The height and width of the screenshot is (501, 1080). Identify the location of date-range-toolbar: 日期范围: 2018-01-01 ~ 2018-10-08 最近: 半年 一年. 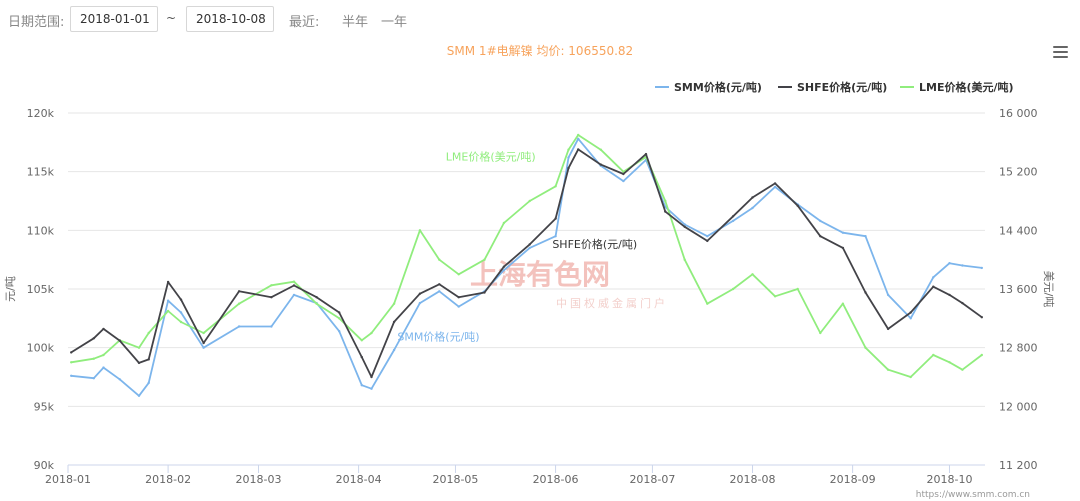
(540, 20).